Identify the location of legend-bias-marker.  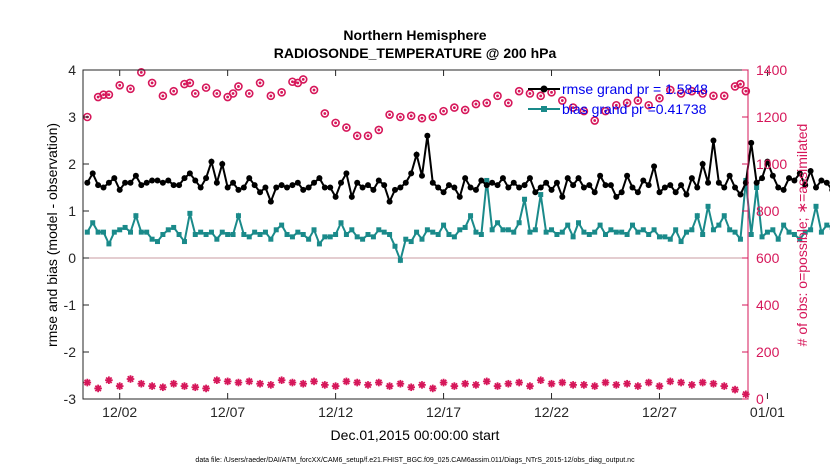
(544, 109).